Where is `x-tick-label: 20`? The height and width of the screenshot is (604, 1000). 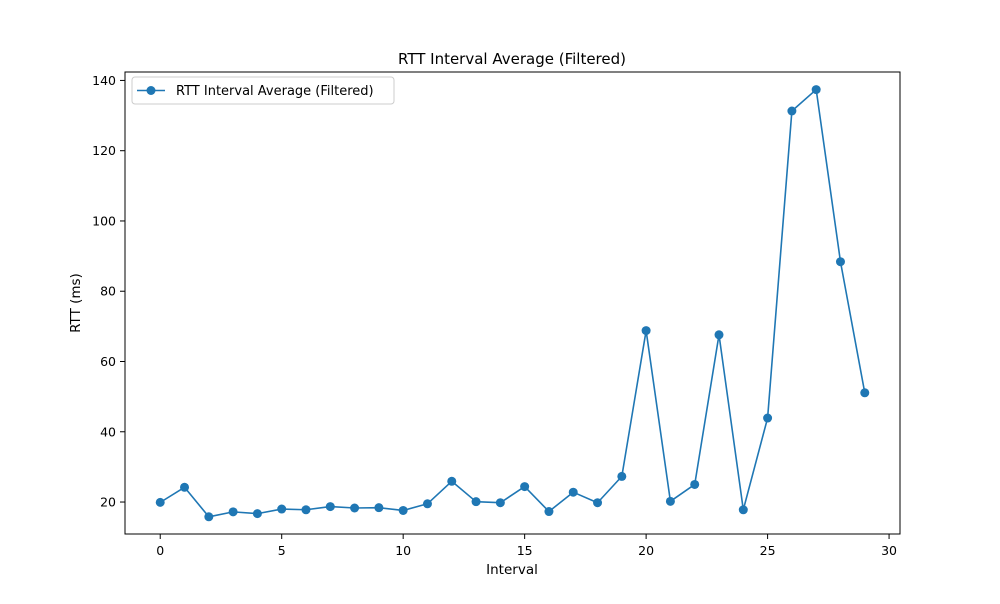 x-tick-label: 20 is located at coordinates (646, 550).